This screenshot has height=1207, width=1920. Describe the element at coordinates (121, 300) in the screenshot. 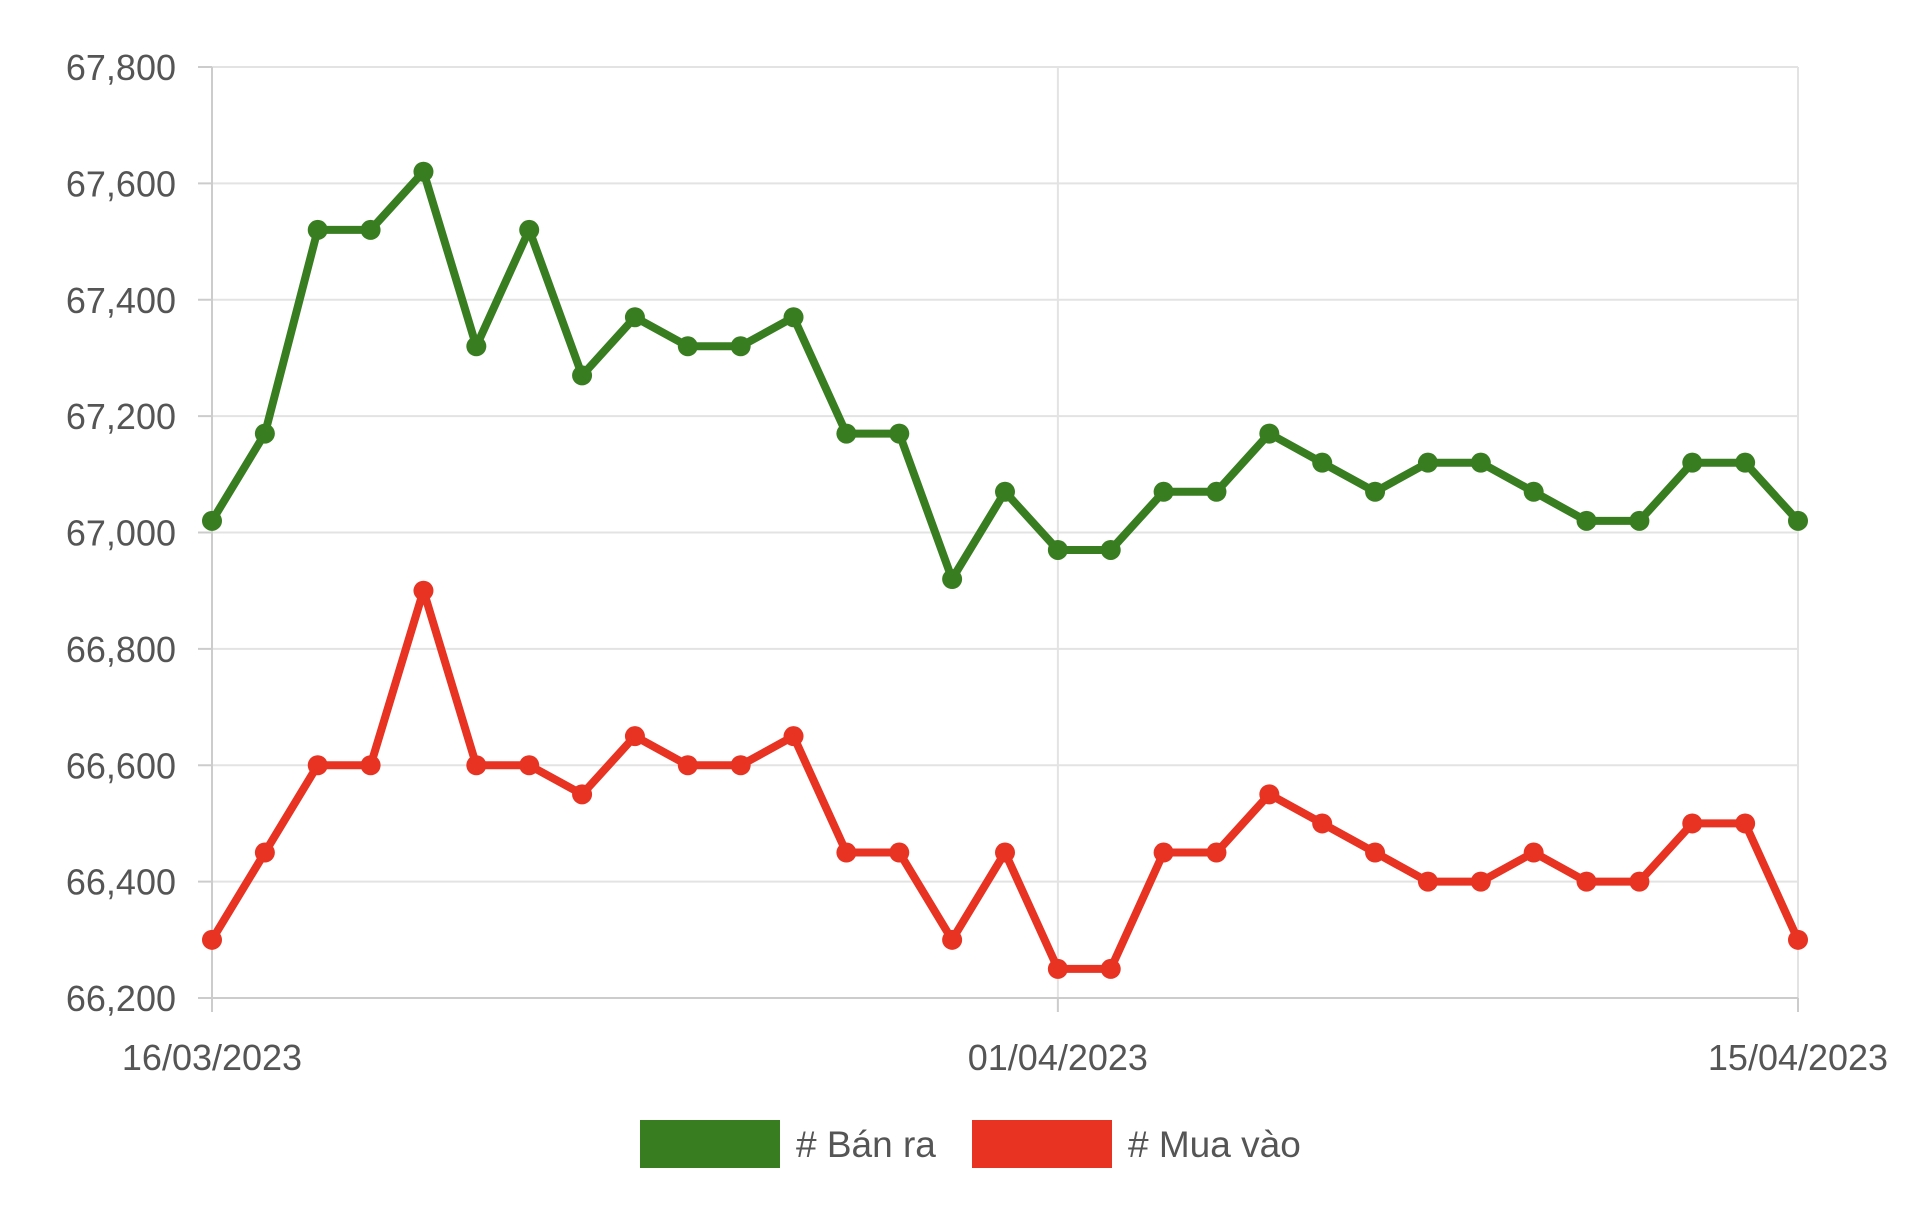

I see `y-tick-label: 67,400` at that location.